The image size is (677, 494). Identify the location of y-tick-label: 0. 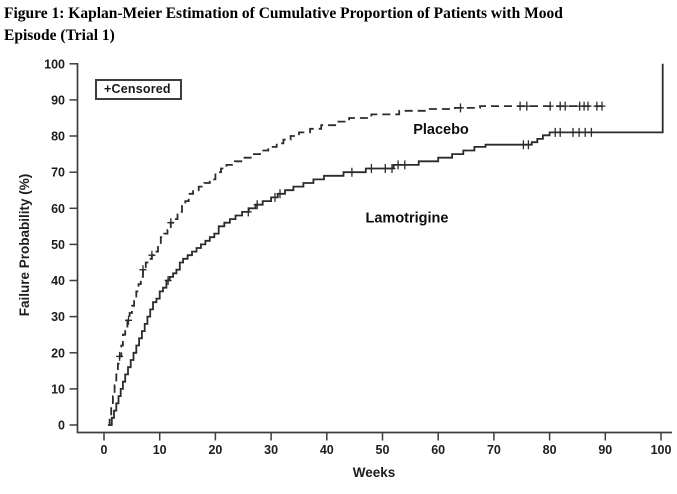
(61, 426).